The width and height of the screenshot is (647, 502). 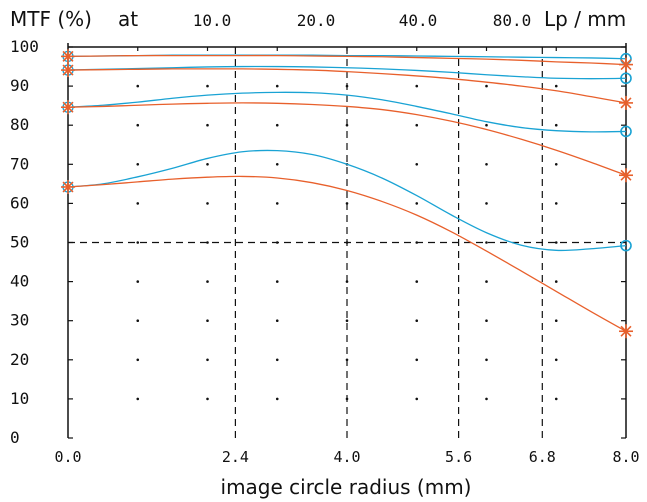 I want to click on x-tick-label: 4.0, so click(x=346, y=457).